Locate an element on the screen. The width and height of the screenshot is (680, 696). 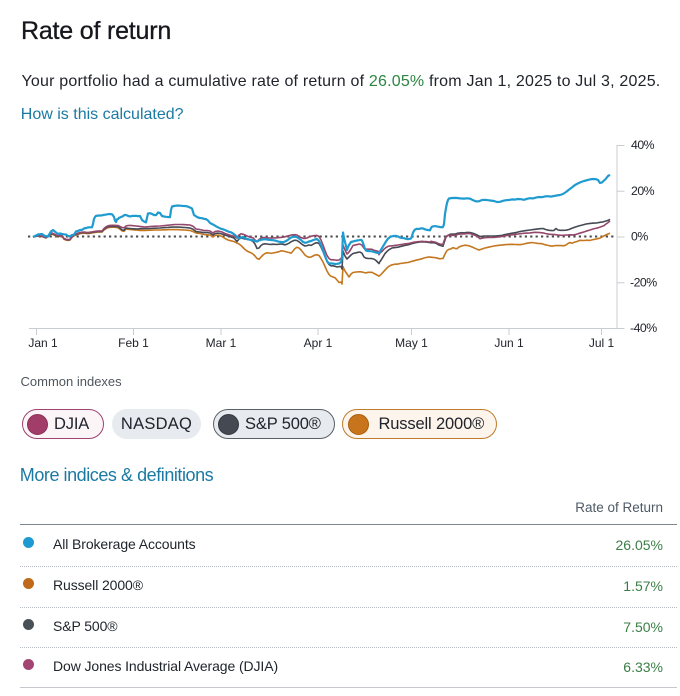
svg-text: Jul 1 is located at coordinates (602, 343).